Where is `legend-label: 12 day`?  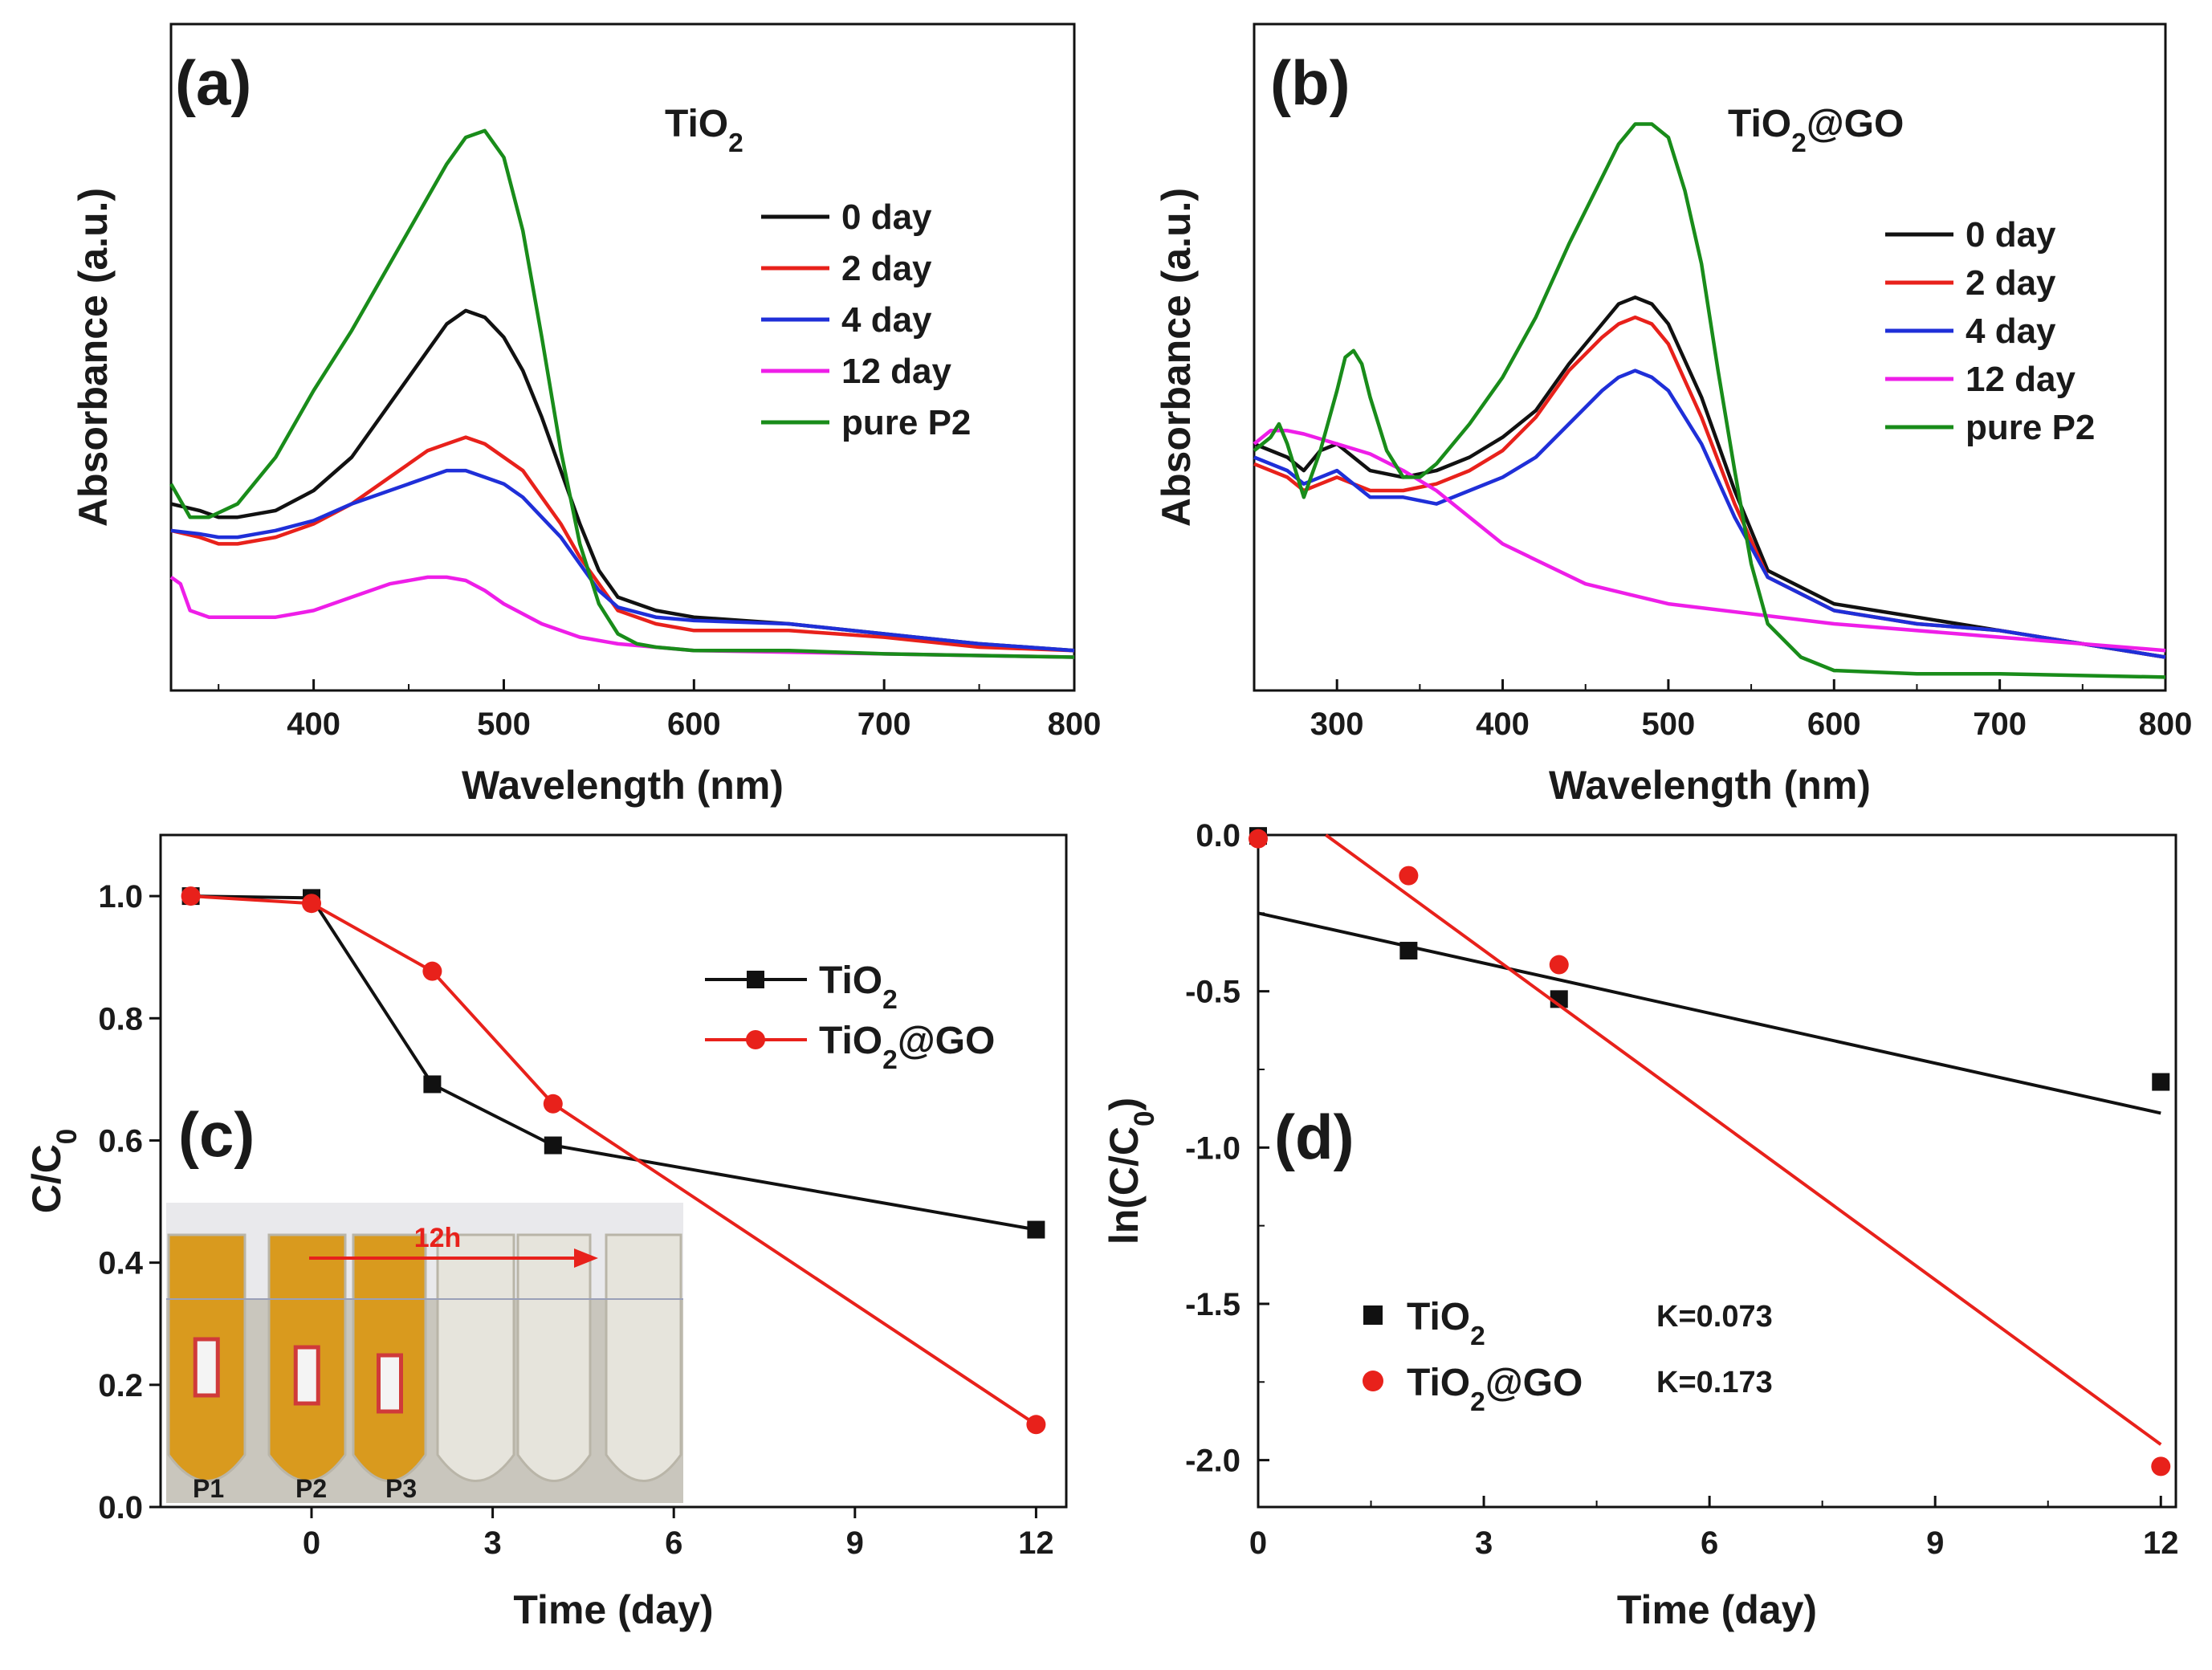 legend-label: 12 day is located at coordinates (2021, 379).